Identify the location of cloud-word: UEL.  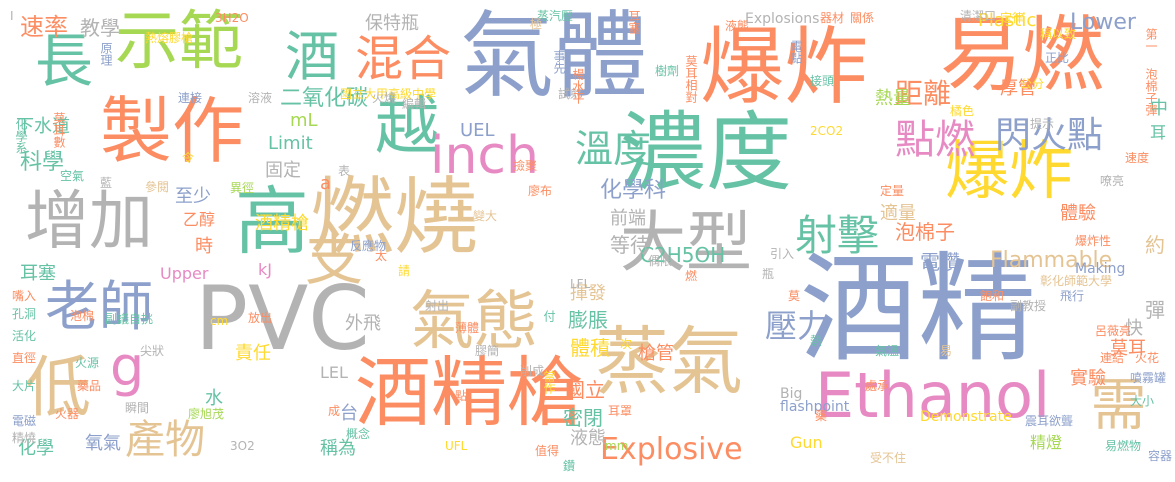
(477, 130).